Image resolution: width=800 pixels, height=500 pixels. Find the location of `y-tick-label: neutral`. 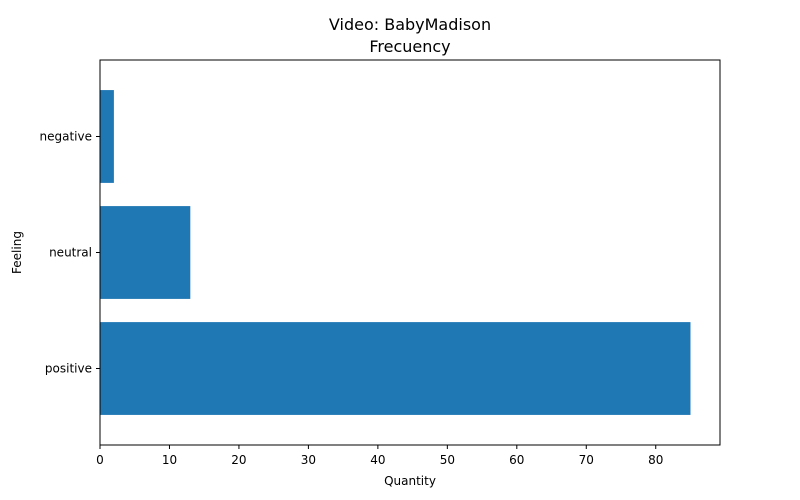

y-tick-label: neutral is located at coordinates (70, 253).